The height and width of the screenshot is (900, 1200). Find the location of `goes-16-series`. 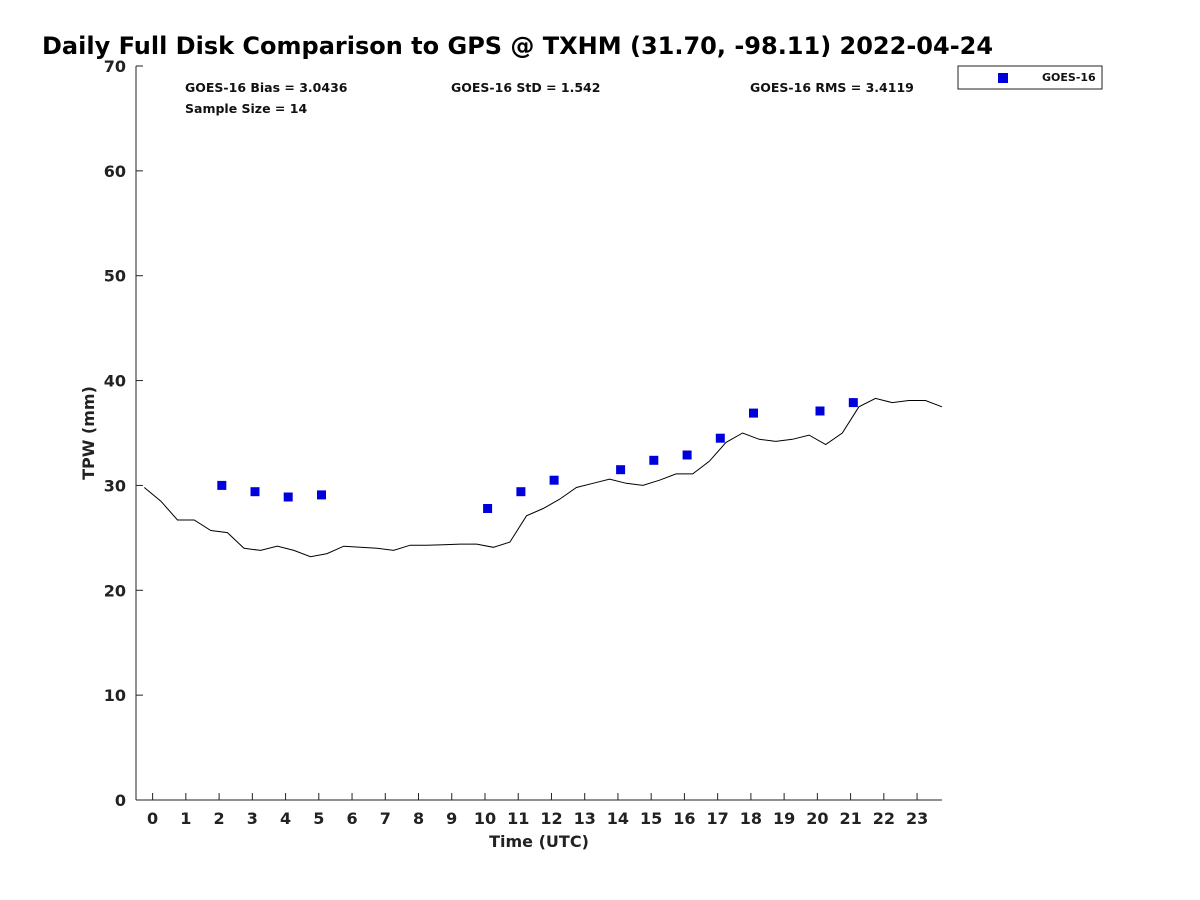

goes-16-series is located at coordinates (537, 455).